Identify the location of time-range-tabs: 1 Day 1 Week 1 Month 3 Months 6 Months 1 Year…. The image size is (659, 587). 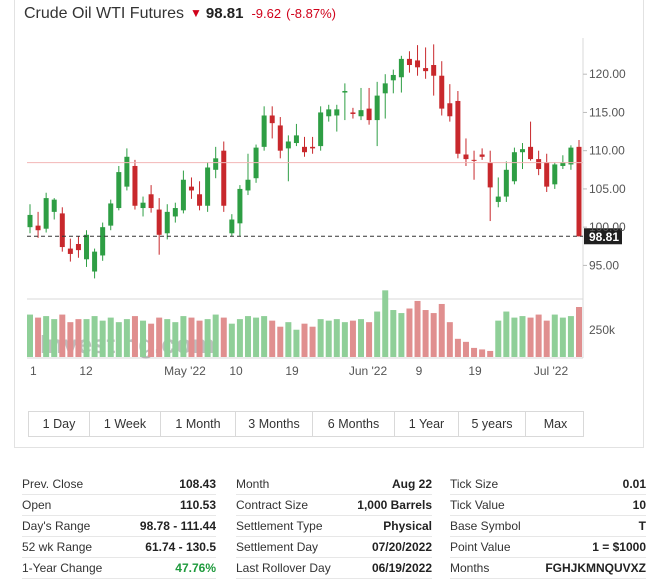
(306, 424).